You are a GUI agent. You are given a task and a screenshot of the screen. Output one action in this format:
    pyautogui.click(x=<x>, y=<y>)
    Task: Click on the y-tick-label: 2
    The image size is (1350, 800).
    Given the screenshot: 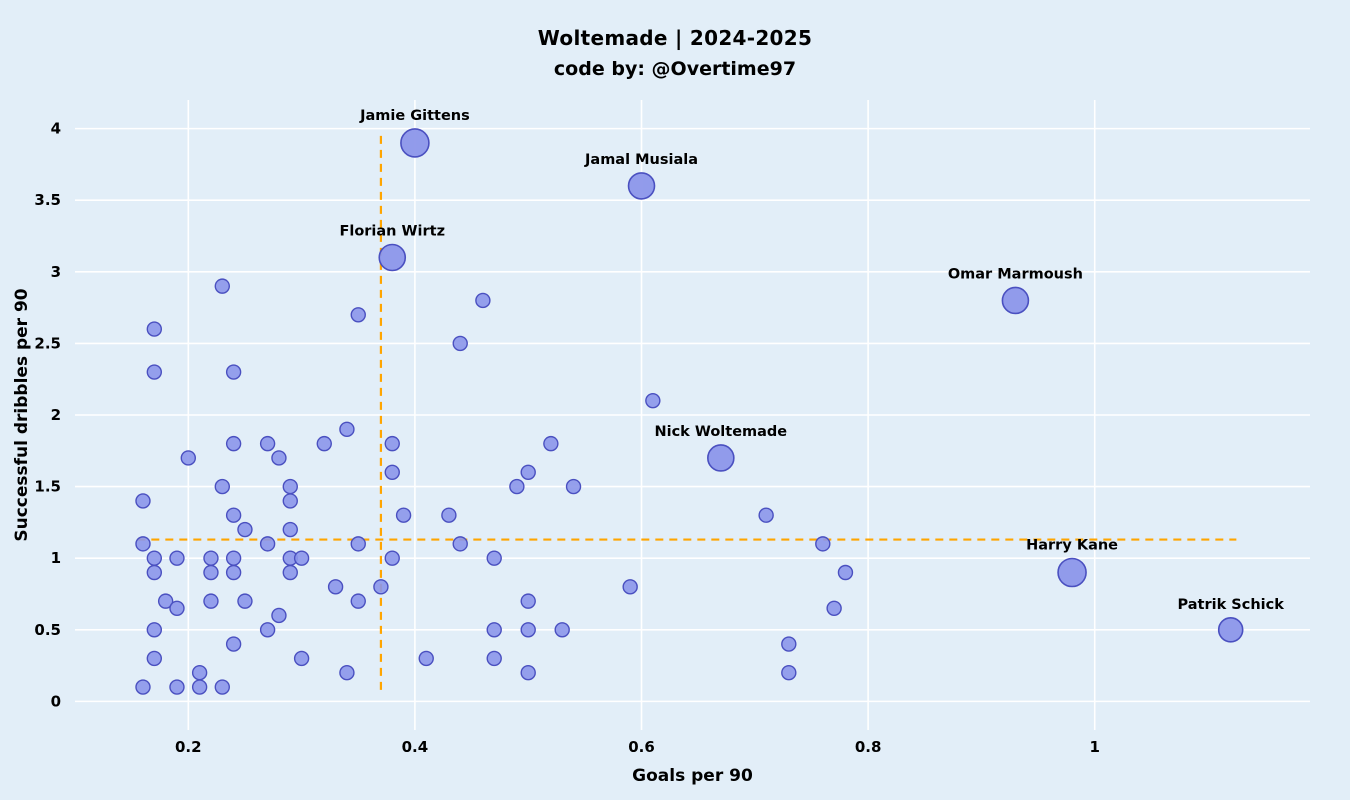 What is the action you would take?
    pyautogui.click(x=56, y=415)
    